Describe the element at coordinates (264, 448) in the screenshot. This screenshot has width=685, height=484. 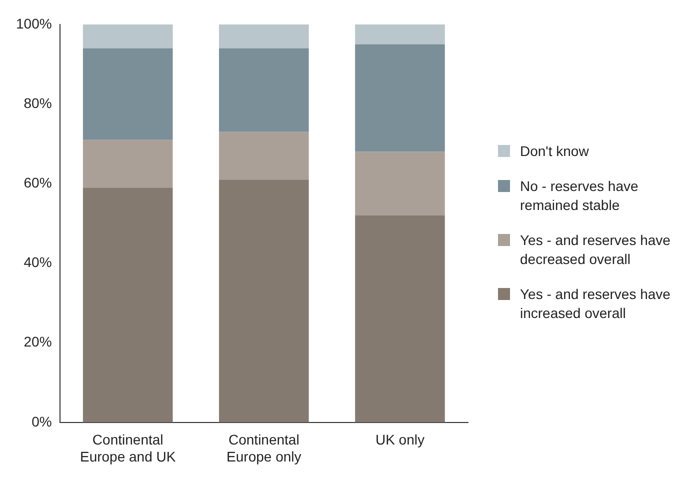
I see `x-tick-label: Continental Europe only` at that location.